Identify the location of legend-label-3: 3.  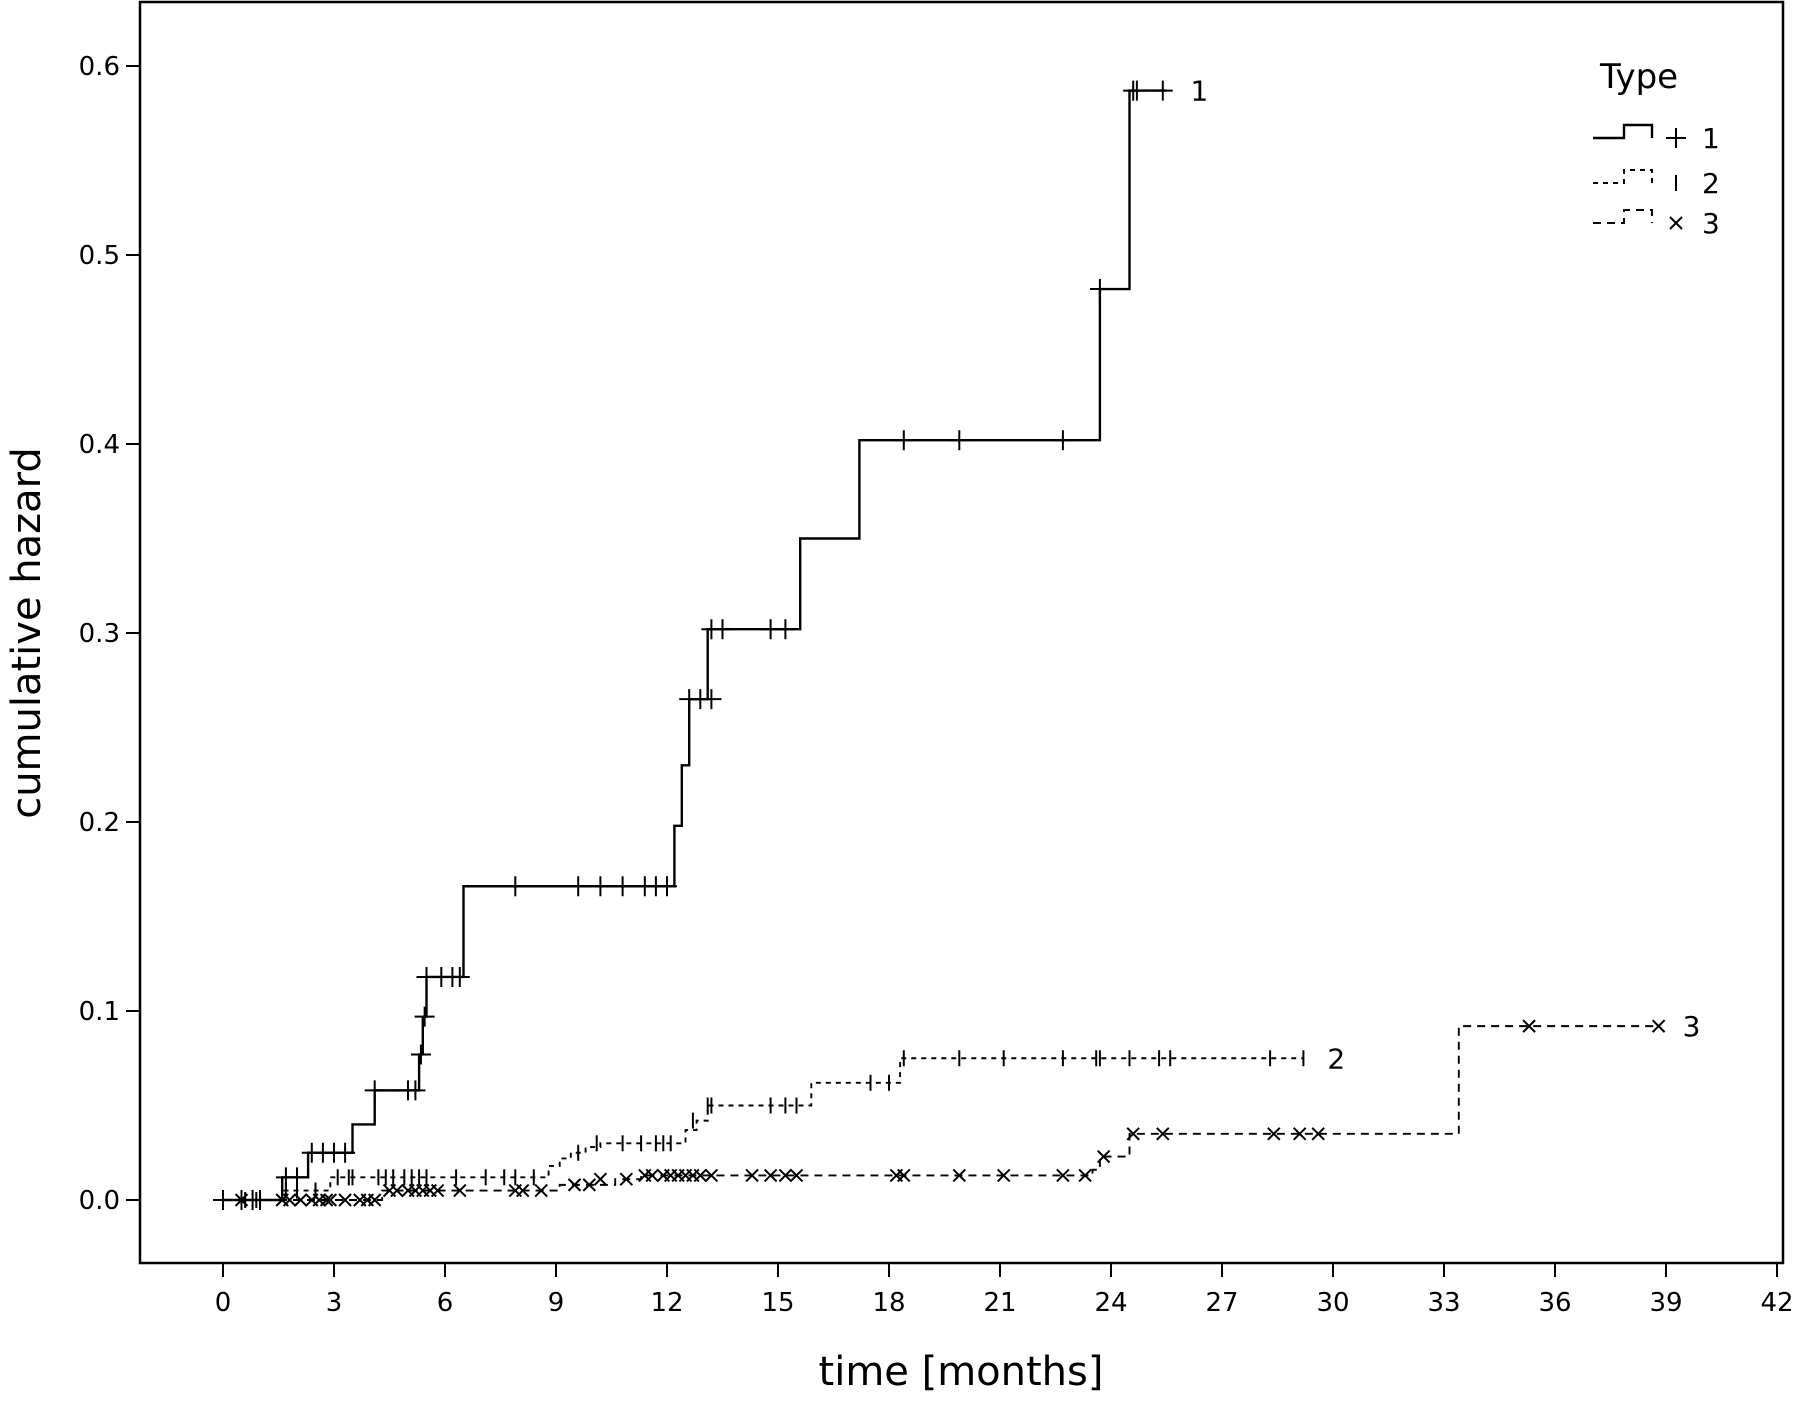
(1711, 223).